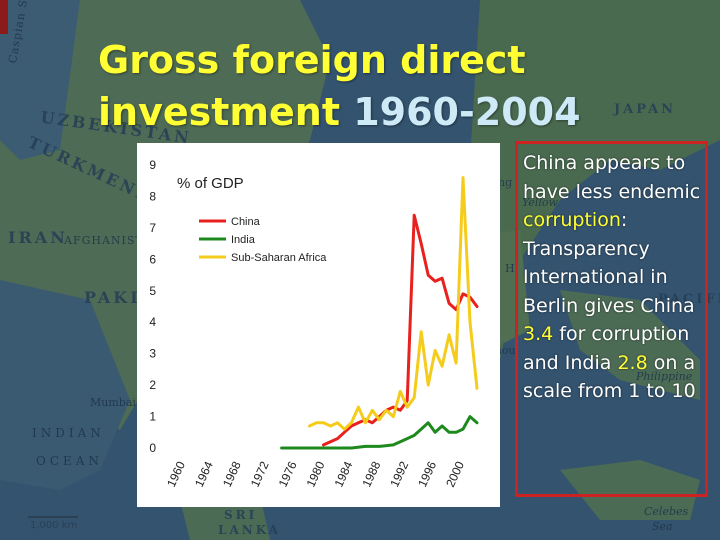 Image resolution: width=720 pixels, height=540 pixels. What do you see at coordinates (505, 182) in the screenshot?
I see `map-label-ng: ng` at bounding box center [505, 182].